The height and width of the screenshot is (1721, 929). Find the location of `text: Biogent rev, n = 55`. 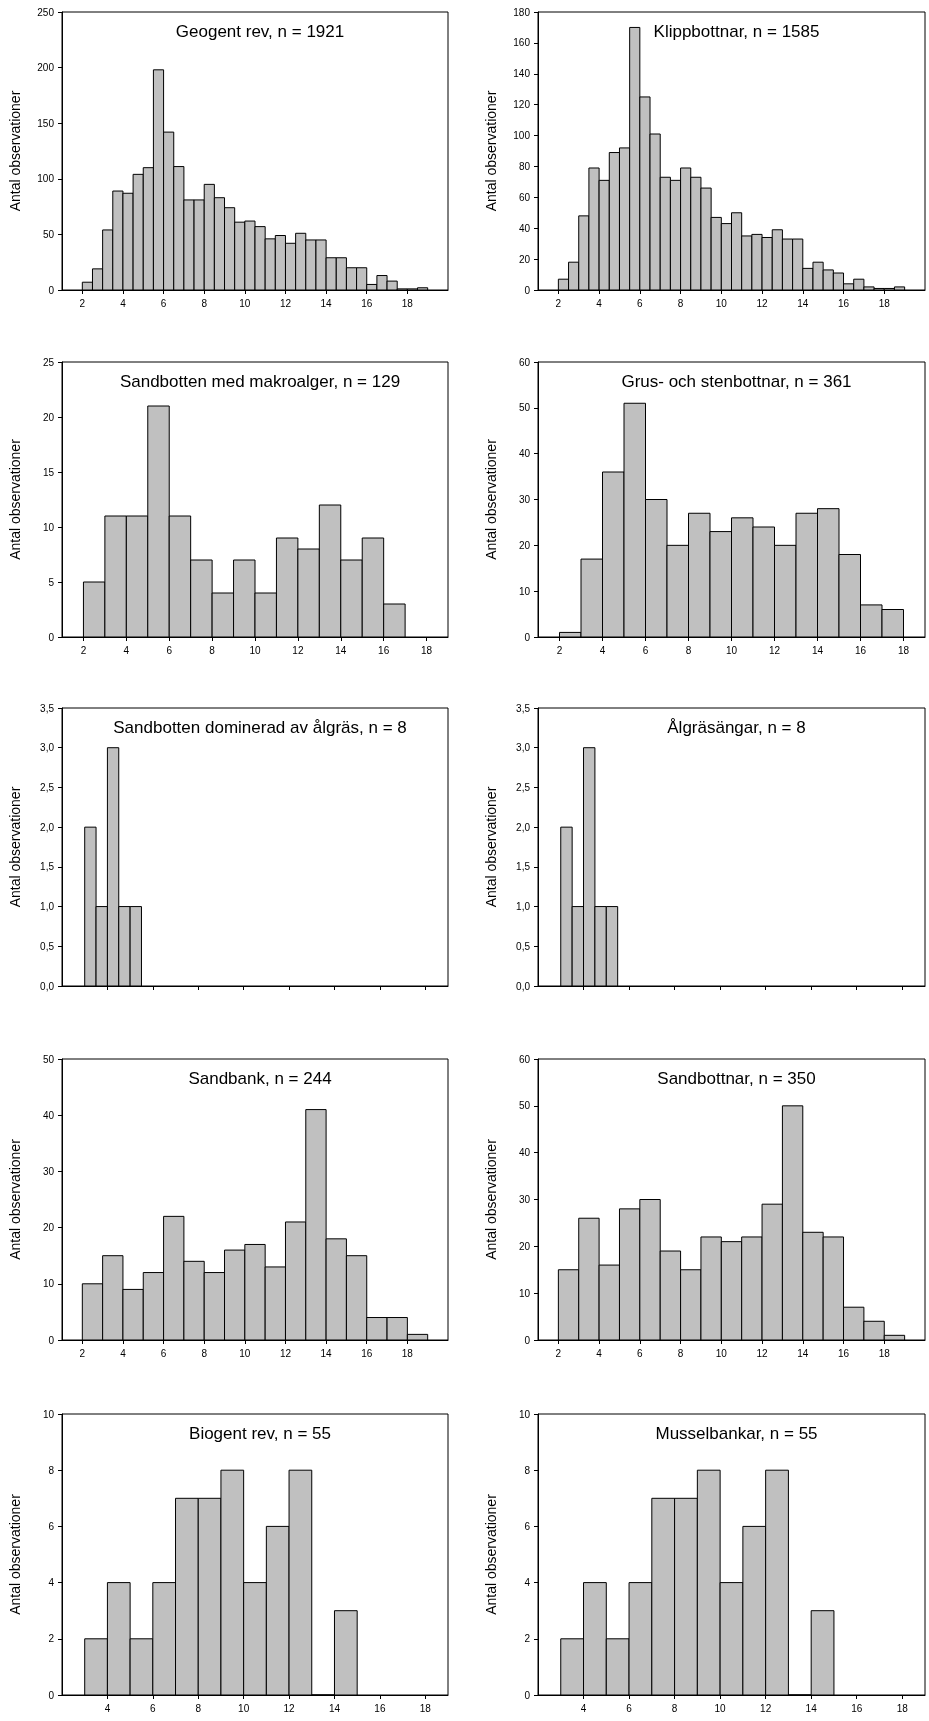

text: Biogent rev, n = 55 is located at coordinates (260, 1433).